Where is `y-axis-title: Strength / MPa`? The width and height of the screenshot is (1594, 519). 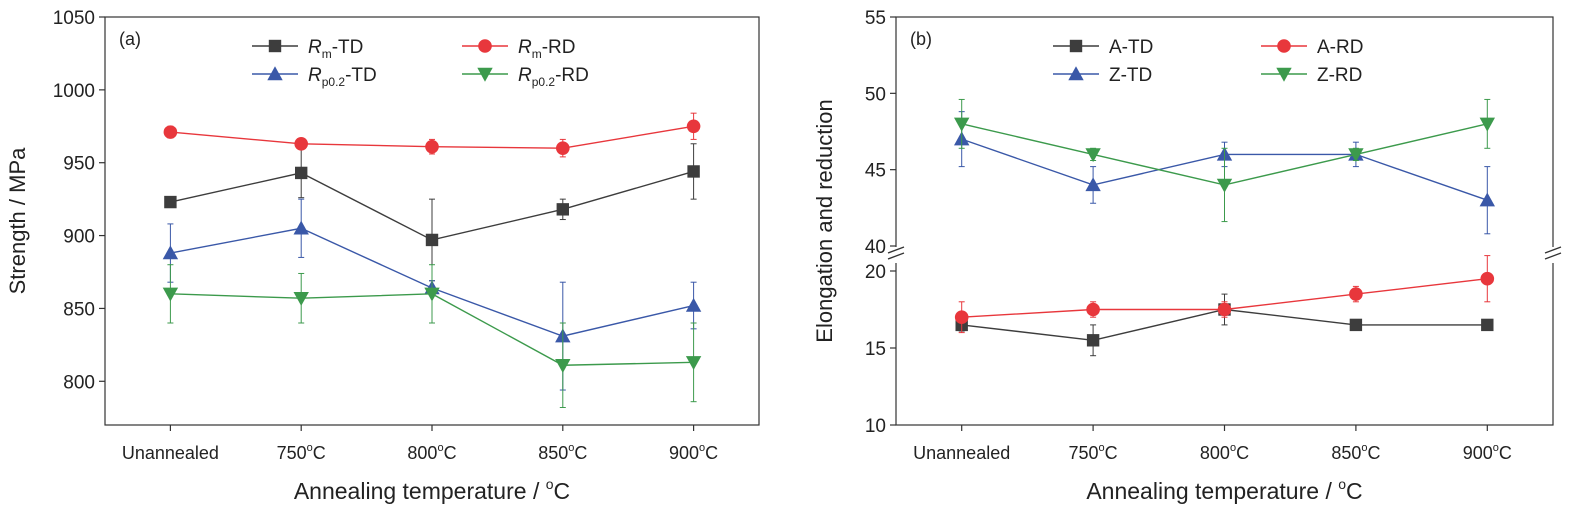
y-axis-title: Strength / MPa is located at coordinates (17, 221).